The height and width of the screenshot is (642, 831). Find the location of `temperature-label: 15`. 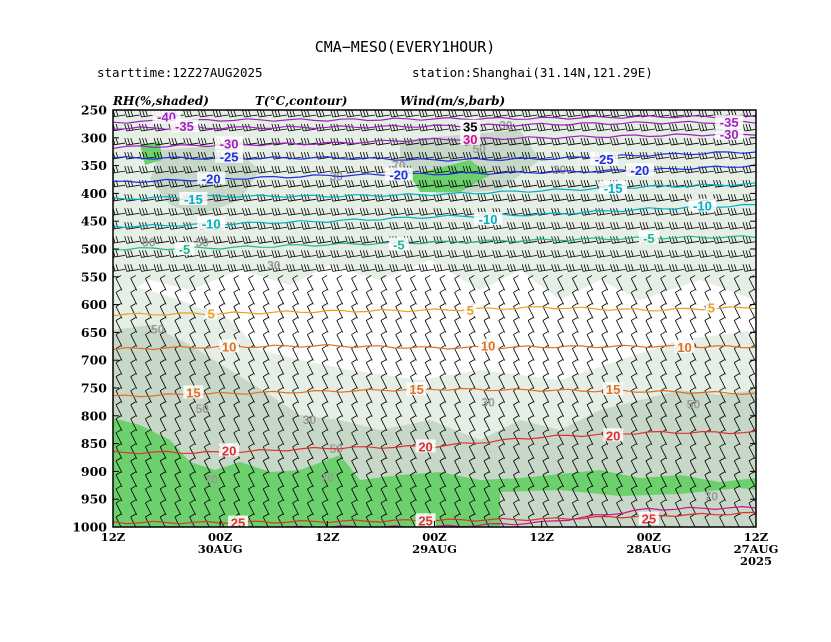

temperature-label: 15 is located at coordinates (193, 392).